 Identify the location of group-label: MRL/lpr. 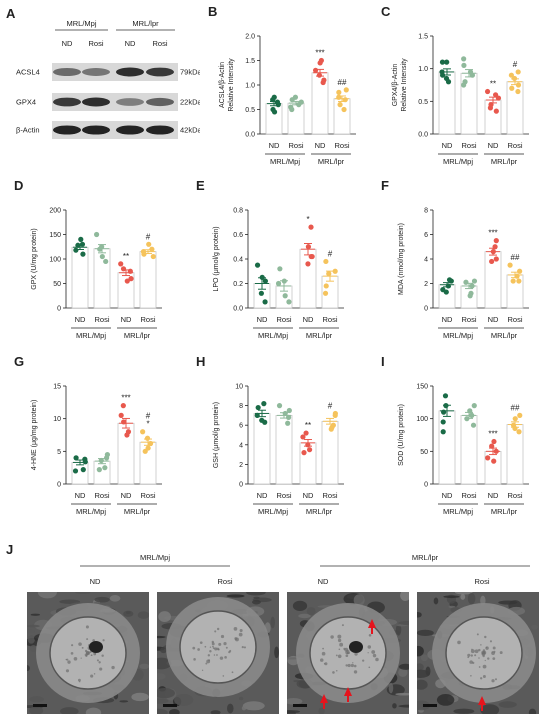
(331, 161).